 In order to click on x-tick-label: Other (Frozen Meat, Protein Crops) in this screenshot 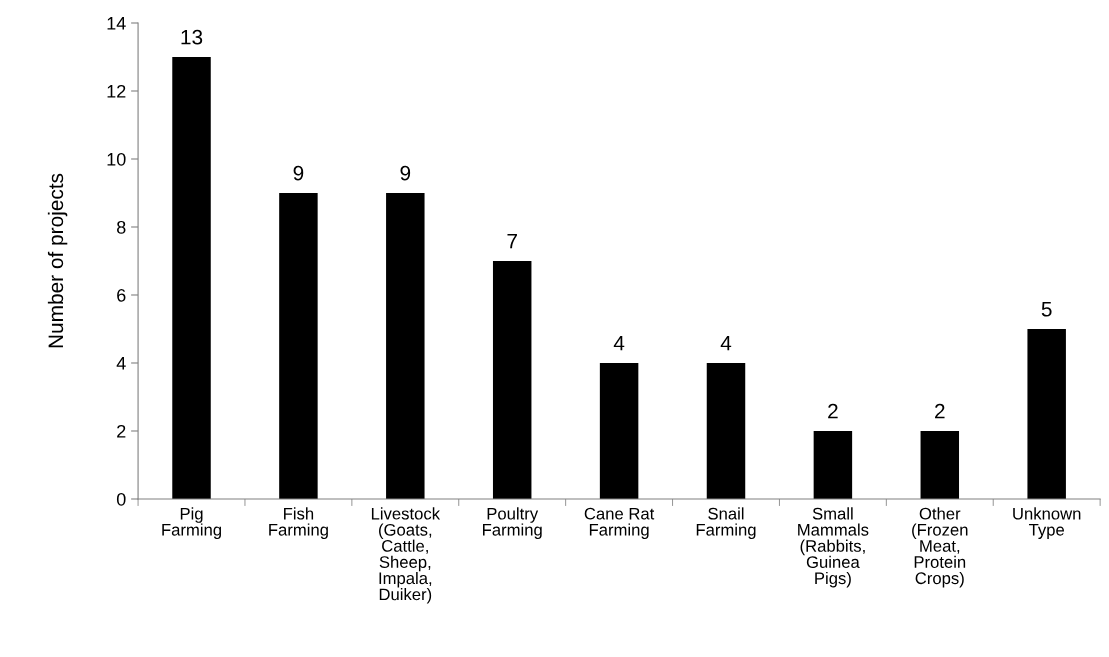, I will do `click(940, 547)`.